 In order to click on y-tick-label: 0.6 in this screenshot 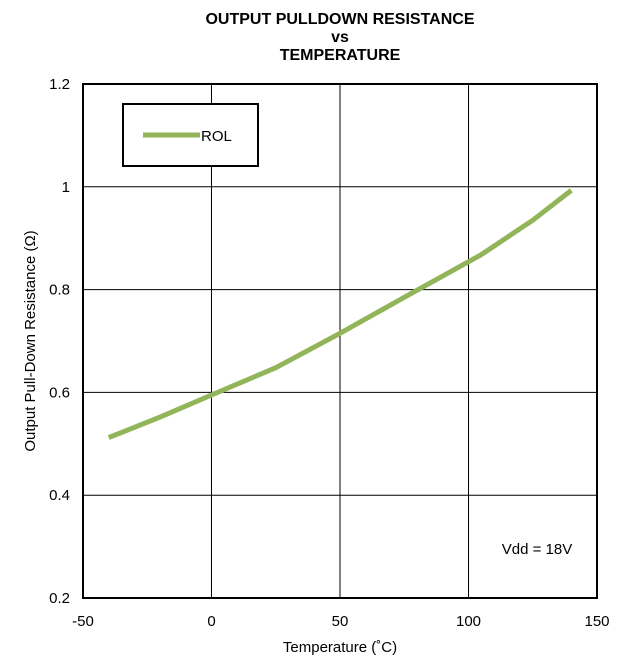, I will do `click(59, 392)`.